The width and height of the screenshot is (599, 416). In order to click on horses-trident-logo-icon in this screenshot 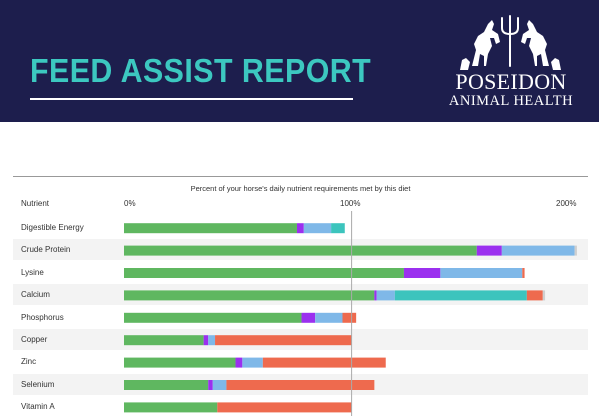, I will do `click(510, 42)`.